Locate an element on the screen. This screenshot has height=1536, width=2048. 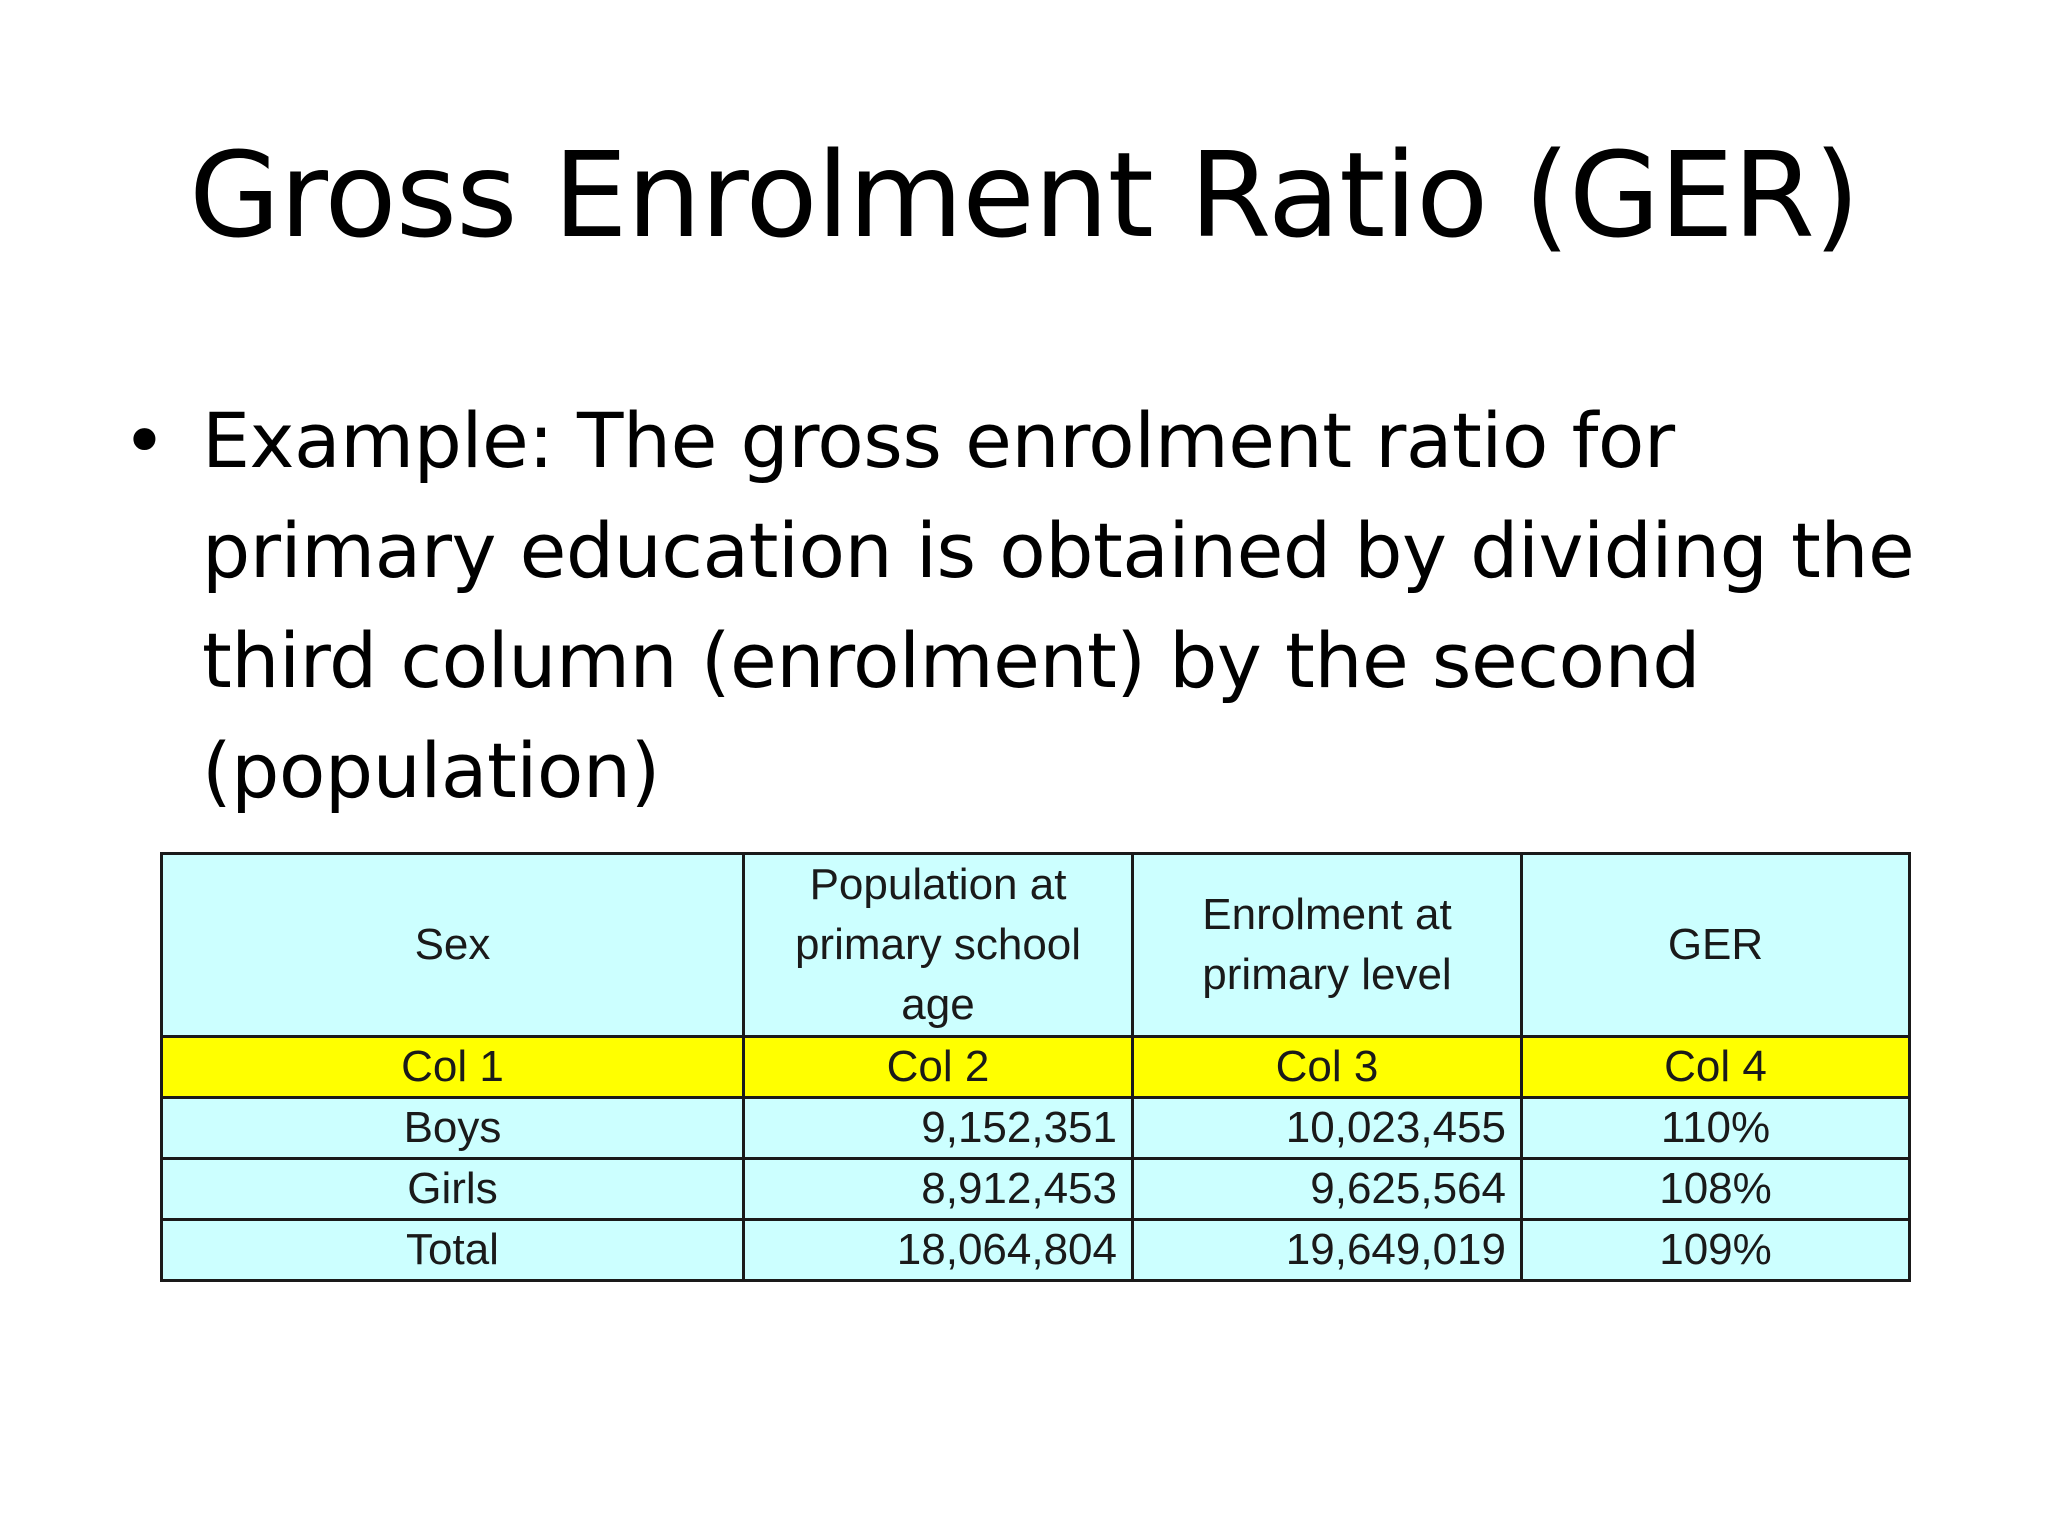
column-label-4: Col 4 is located at coordinates (1715, 1067).